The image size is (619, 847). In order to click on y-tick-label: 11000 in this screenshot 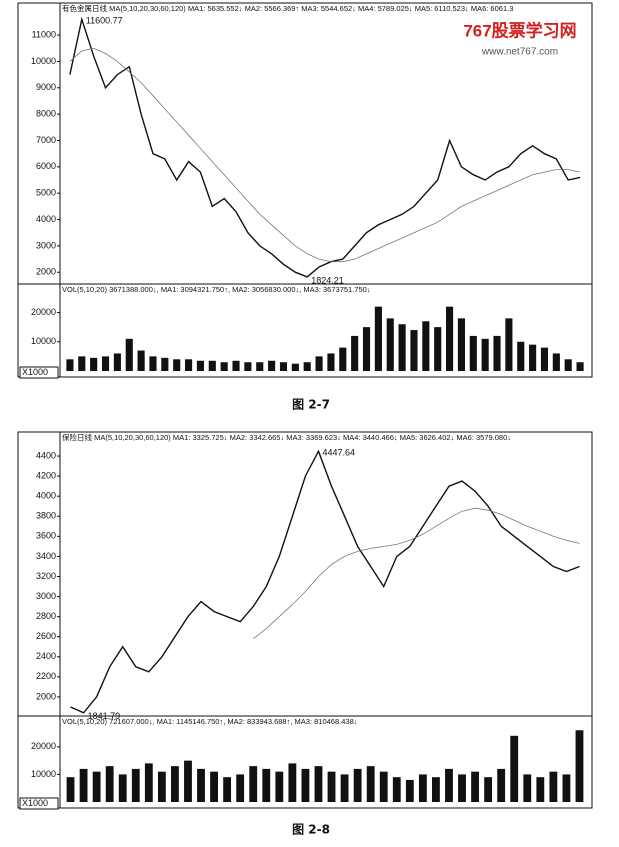, I will do `click(44, 34)`.